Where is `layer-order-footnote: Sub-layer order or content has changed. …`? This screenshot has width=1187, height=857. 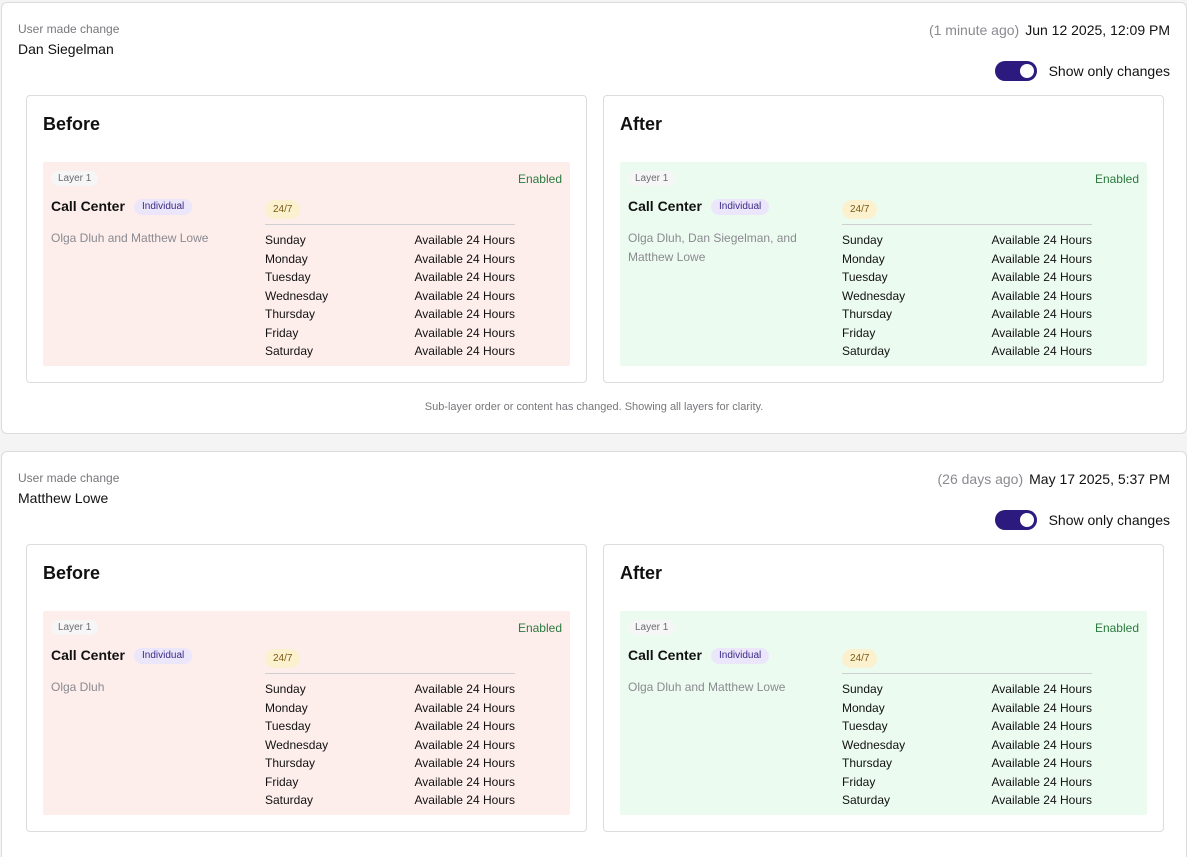 layer-order-footnote: Sub-layer order or content has changed. … is located at coordinates (594, 407).